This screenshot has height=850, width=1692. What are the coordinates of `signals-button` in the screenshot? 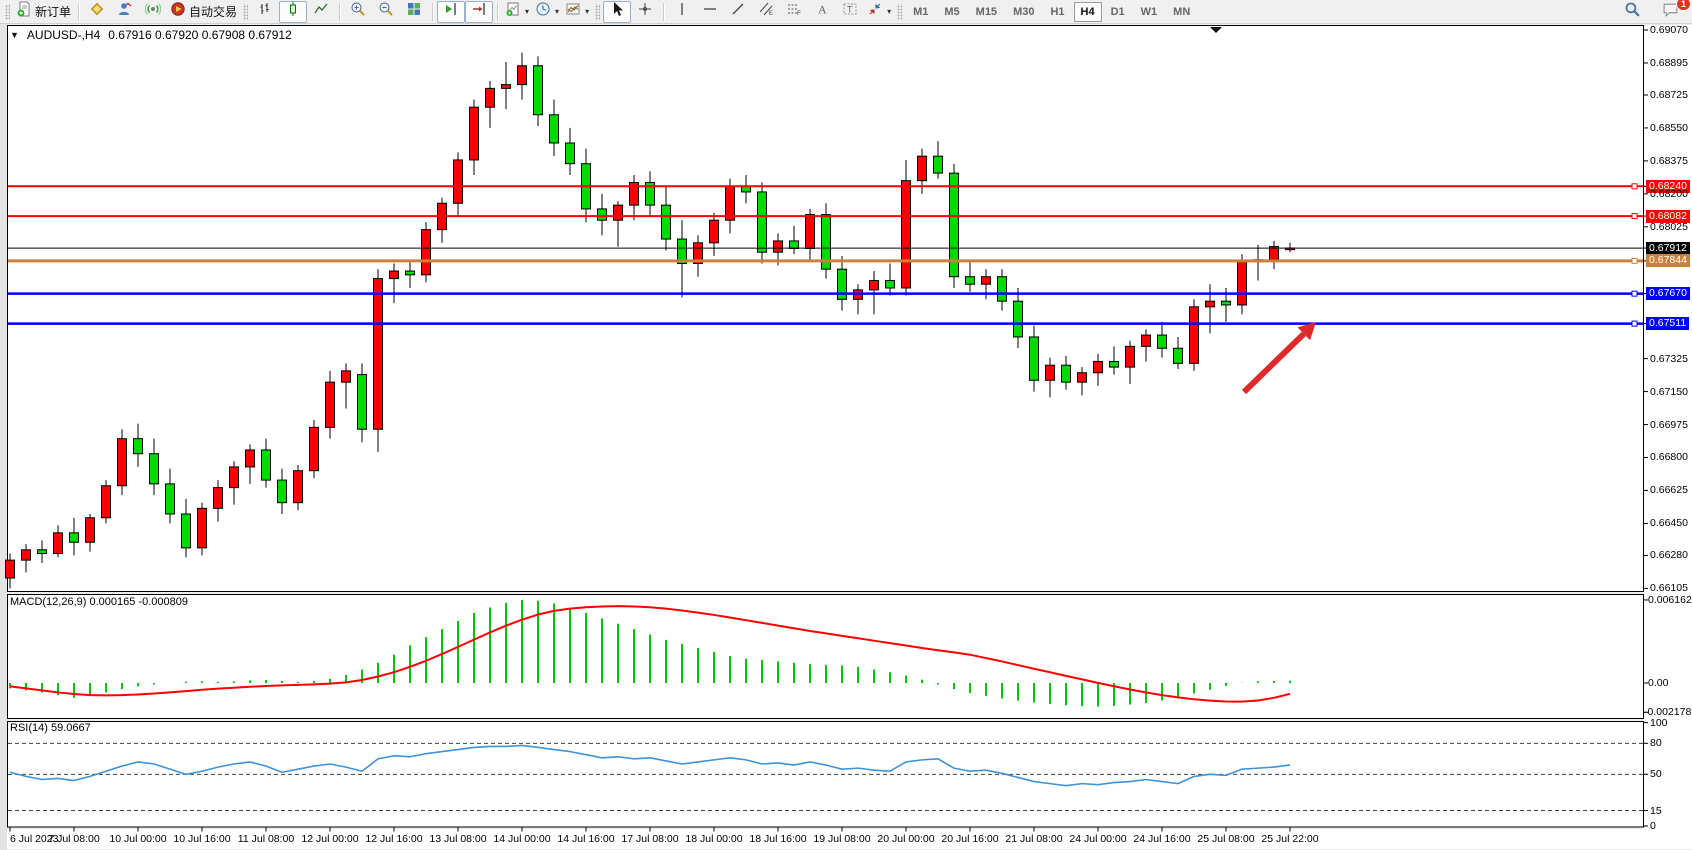 It's located at (153, 12).